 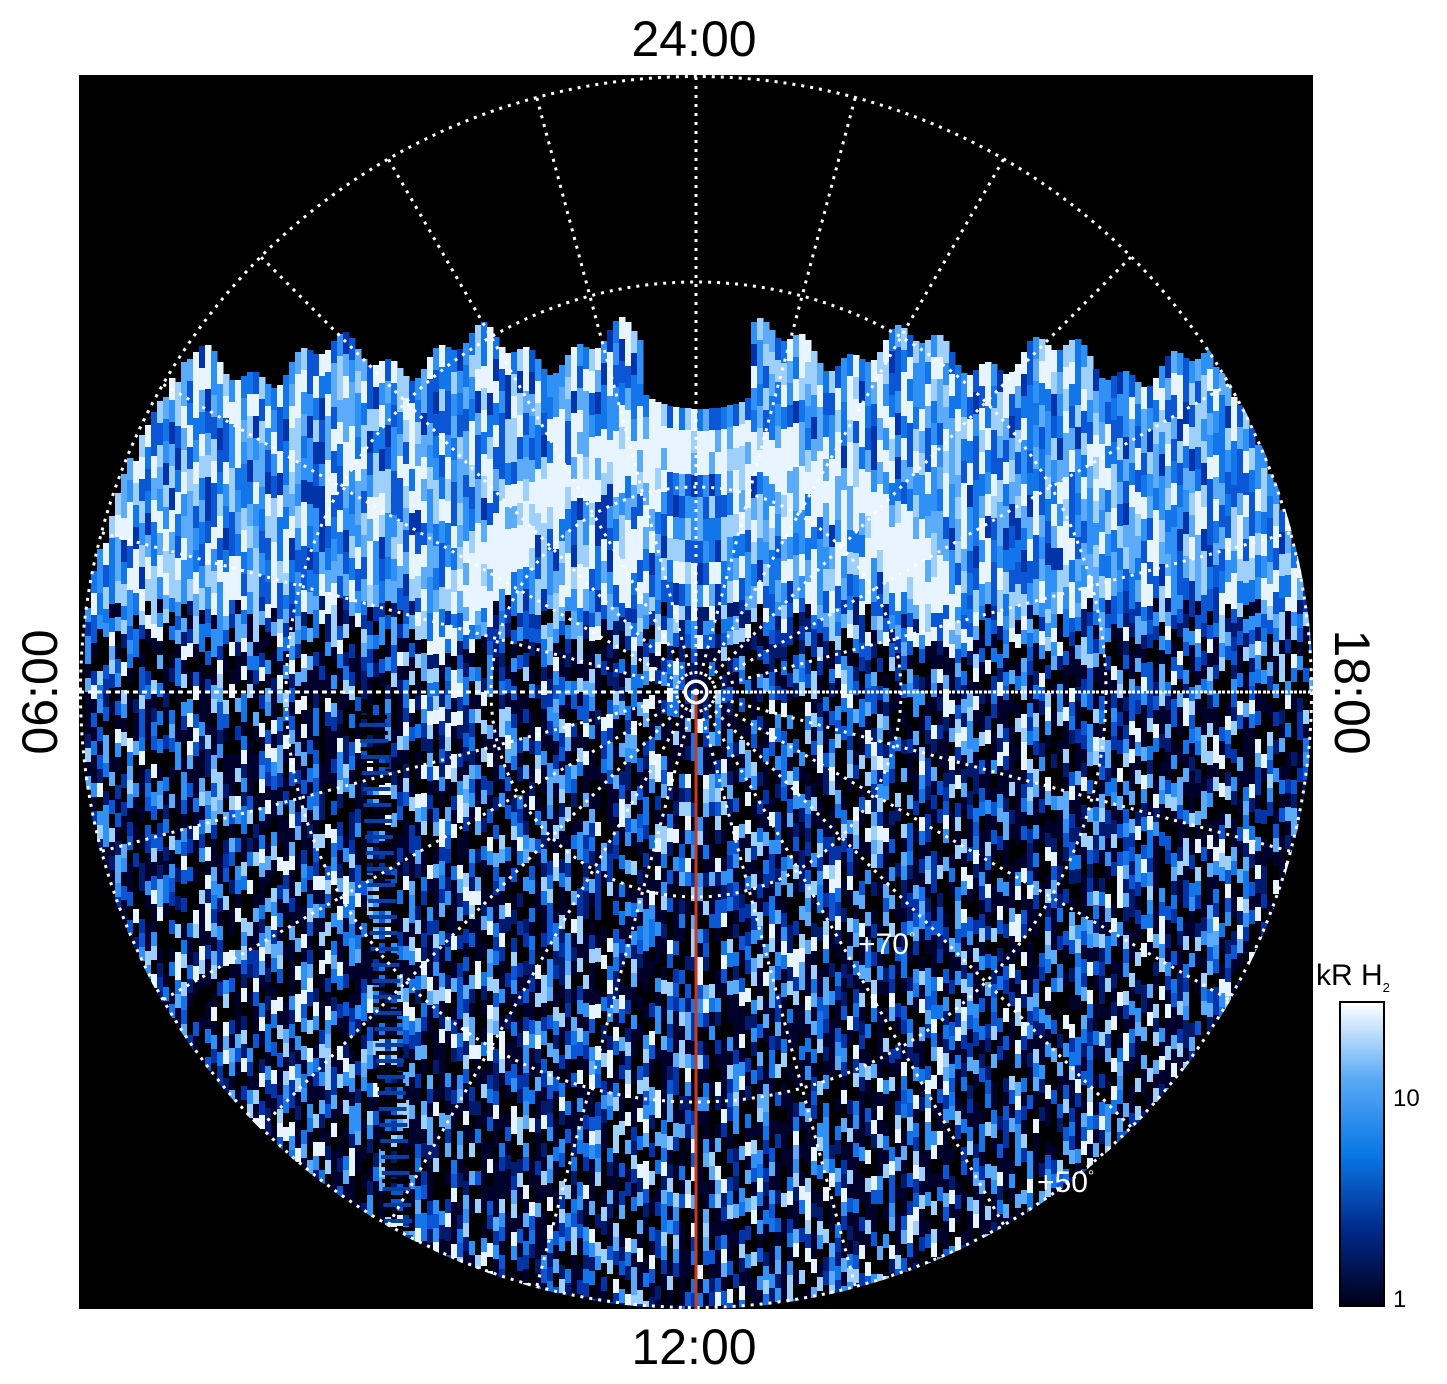 What do you see at coordinates (1386, 987) in the screenshot?
I see `colorbar-title-subscript: 2` at bounding box center [1386, 987].